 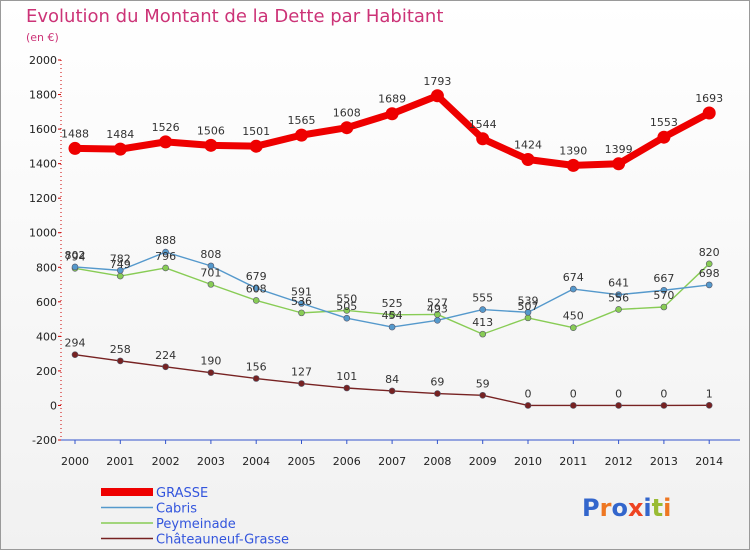 What do you see at coordinates (53, 405) in the screenshot?
I see `y-tick-label: 0` at bounding box center [53, 405].